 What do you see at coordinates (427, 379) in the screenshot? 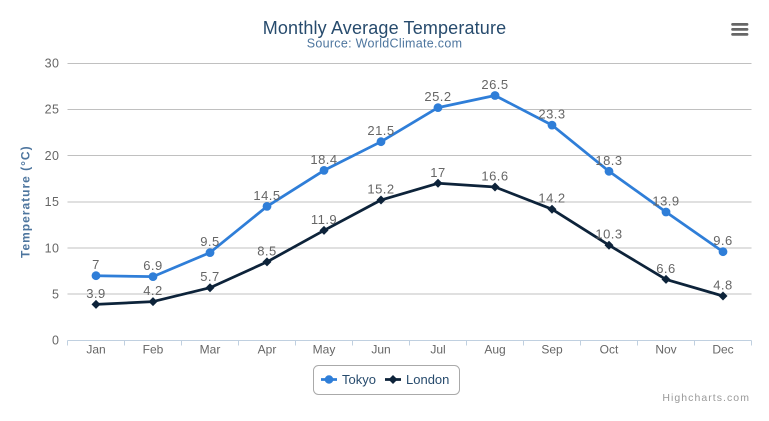
I see `svg-text: London` at bounding box center [427, 379].